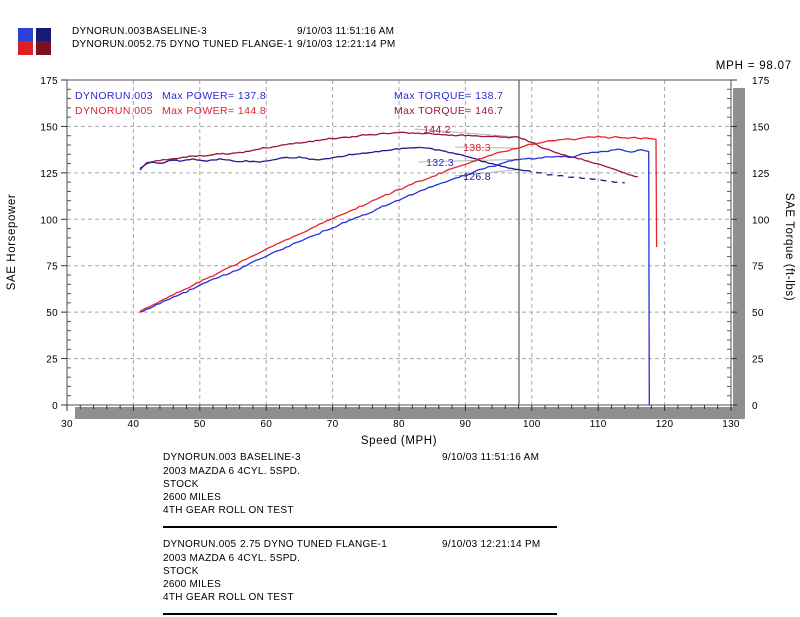  I want to click on cursor-value-label: 132.3, so click(440, 163).